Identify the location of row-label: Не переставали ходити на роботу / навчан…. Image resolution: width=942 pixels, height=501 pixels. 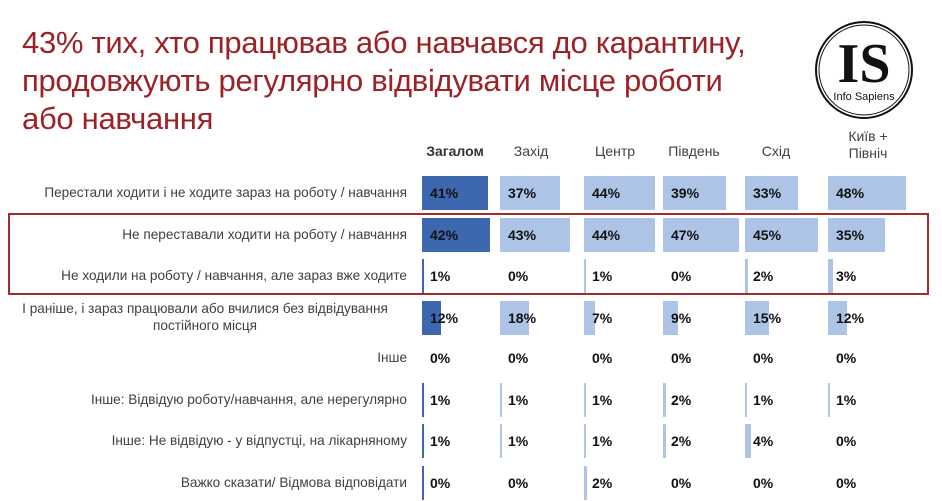
(264, 234).